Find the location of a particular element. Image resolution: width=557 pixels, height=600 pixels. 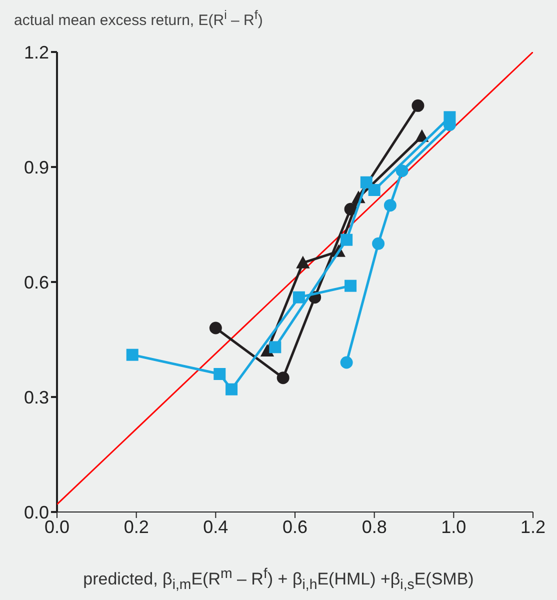

y-tick-label: 0.3 is located at coordinates (36, 397).